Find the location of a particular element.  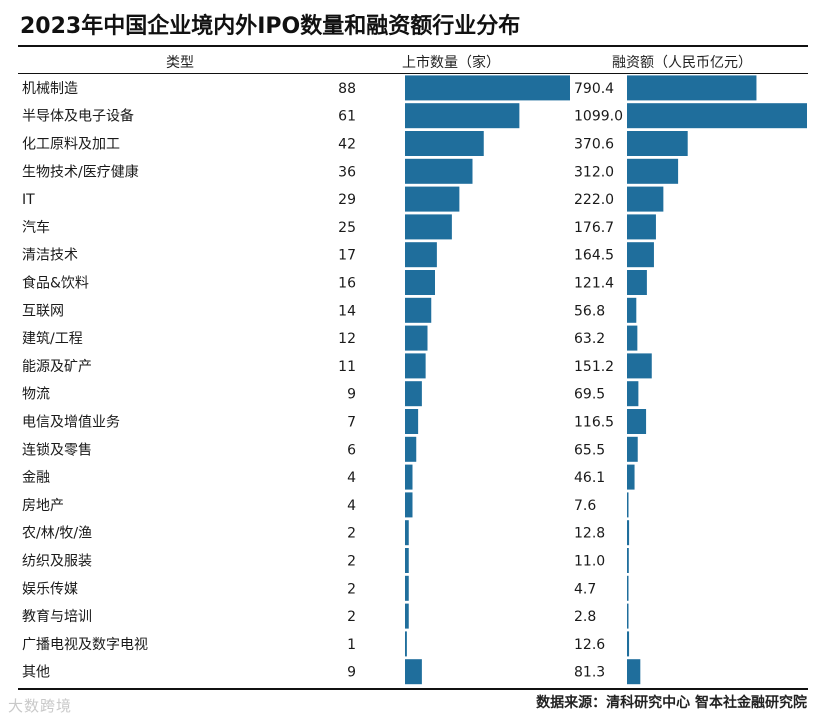

row-label: 食品&饮料 is located at coordinates (55, 283).